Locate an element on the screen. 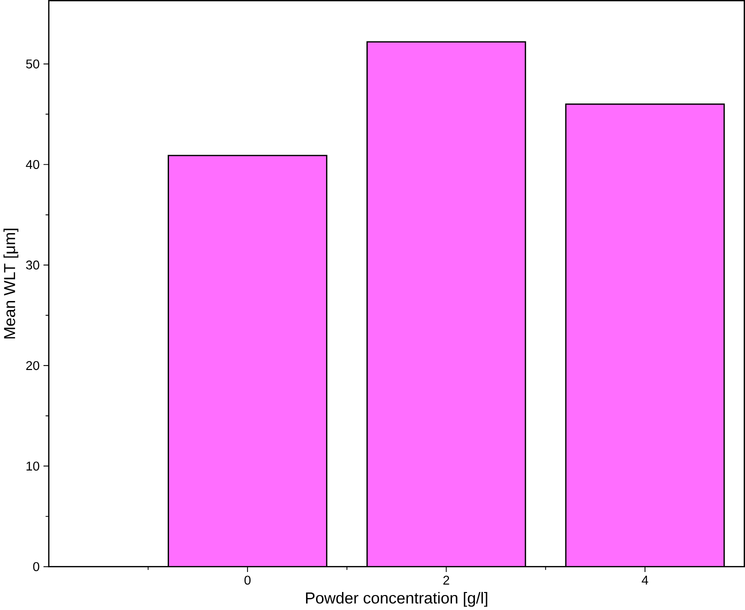  y-tick-label: 10 is located at coordinates (33, 465).